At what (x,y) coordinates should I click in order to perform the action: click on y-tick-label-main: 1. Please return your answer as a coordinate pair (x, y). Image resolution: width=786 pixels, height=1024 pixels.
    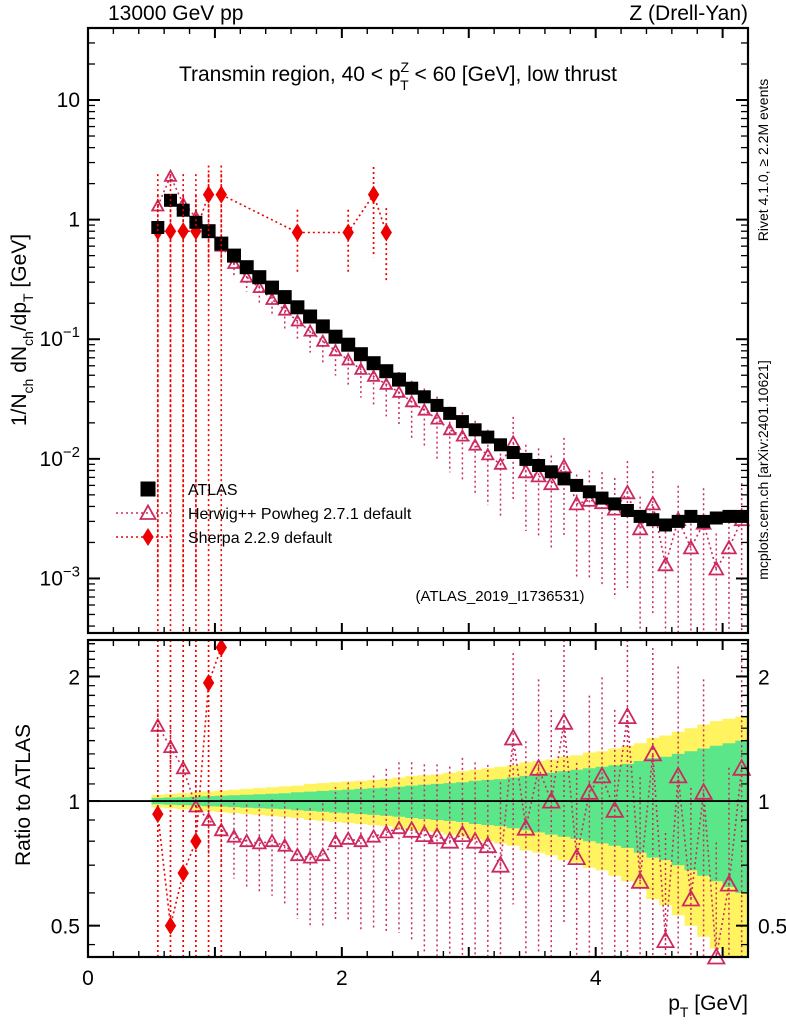
    Looking at the image, I should click on (74, 220).